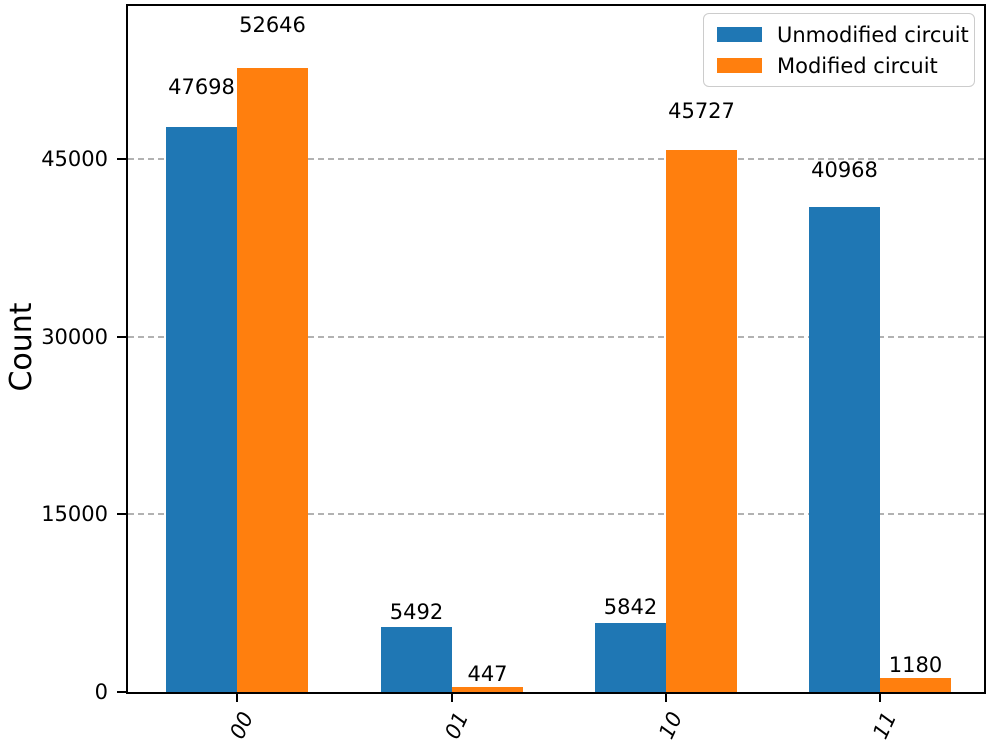  What do you see at coordinates (701, 111) in the screenshot?
I see `bar-value-label-modified-circuit-10: 45727` at bounding box center [701, 111].